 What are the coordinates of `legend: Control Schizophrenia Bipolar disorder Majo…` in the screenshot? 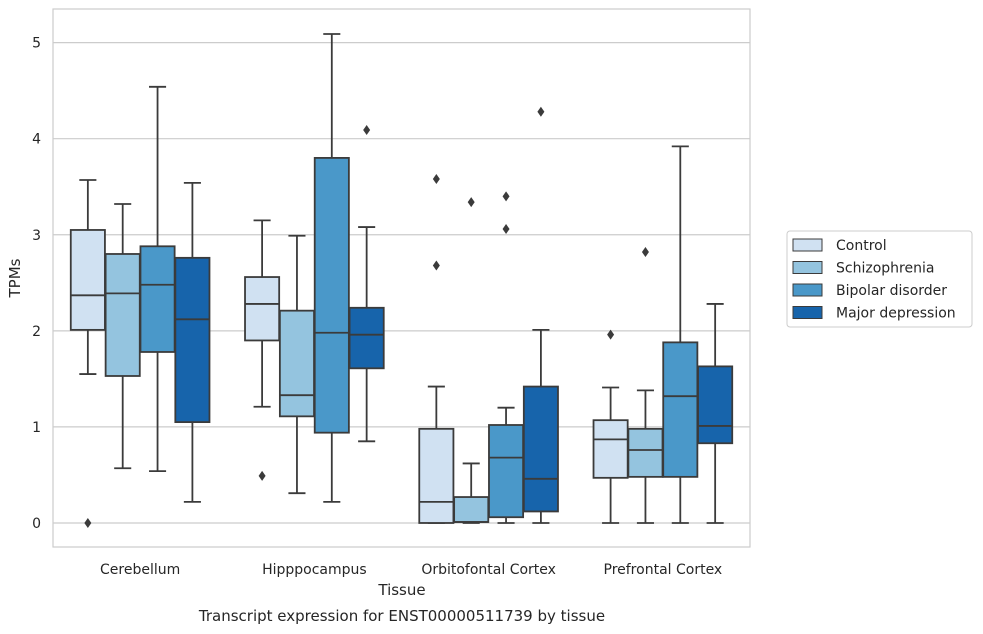 It's located at (879, 279).